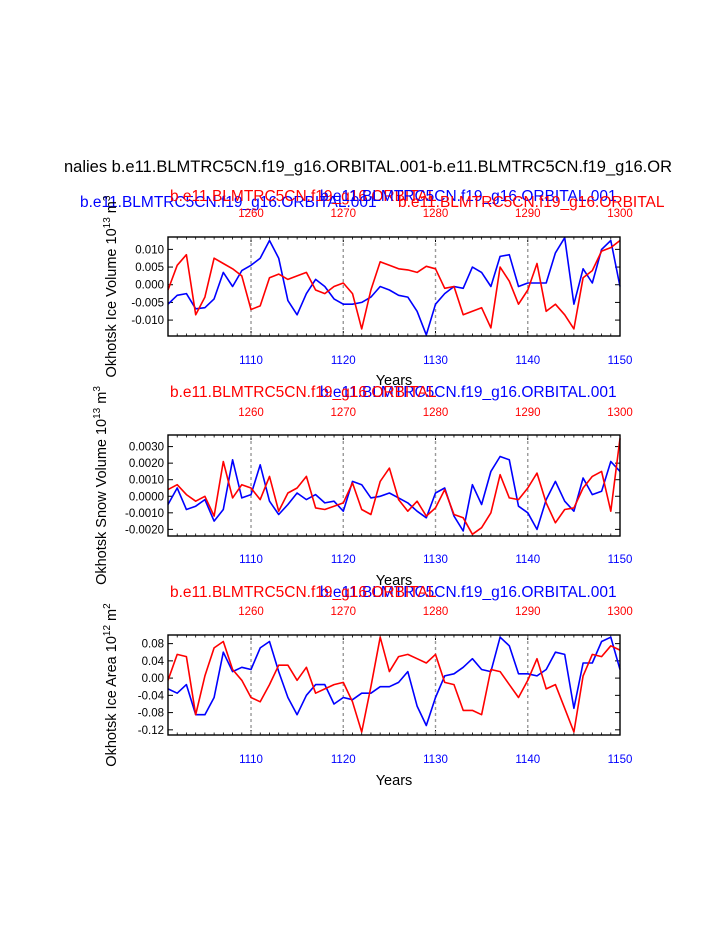  Describe the element at coordinates (146, 464) in the screenshot. I see `y-tick-label: 0.0020` at that location.